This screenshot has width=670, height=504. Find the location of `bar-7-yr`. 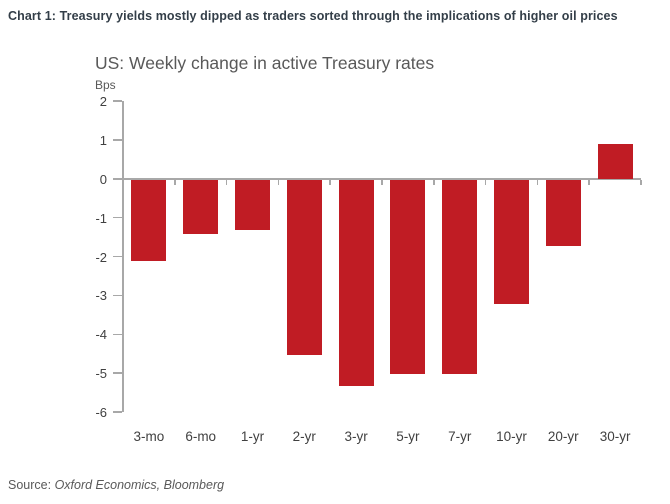

bar-7-yr is located at coordinates (460, 277).